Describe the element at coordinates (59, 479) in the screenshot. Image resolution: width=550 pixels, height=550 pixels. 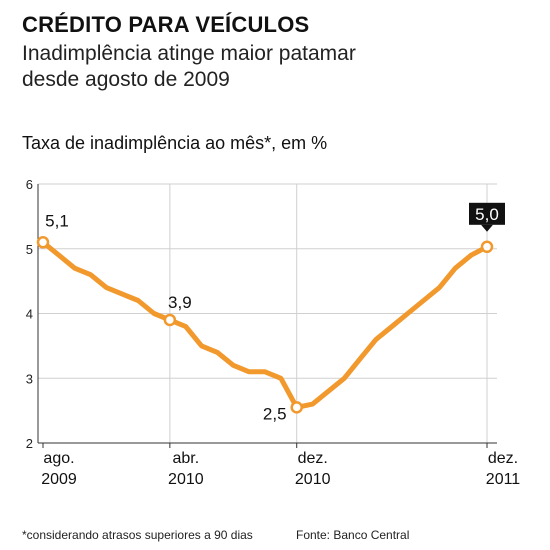
I see `x-tick-sublabel: 2009` at that location.